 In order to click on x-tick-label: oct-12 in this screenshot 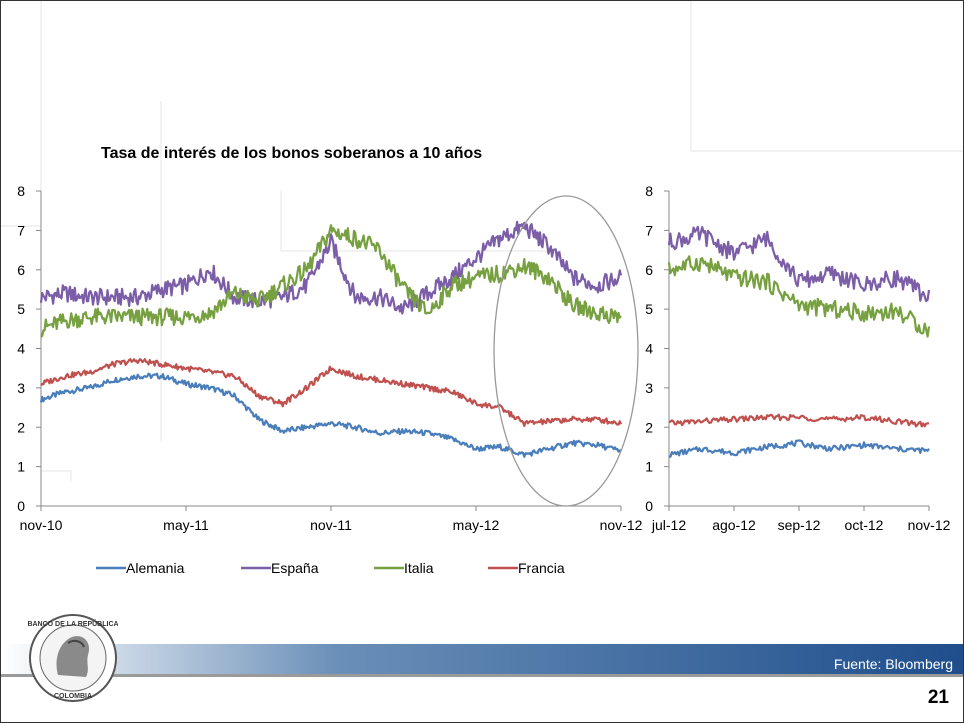, I will do `click(864, 525)`.